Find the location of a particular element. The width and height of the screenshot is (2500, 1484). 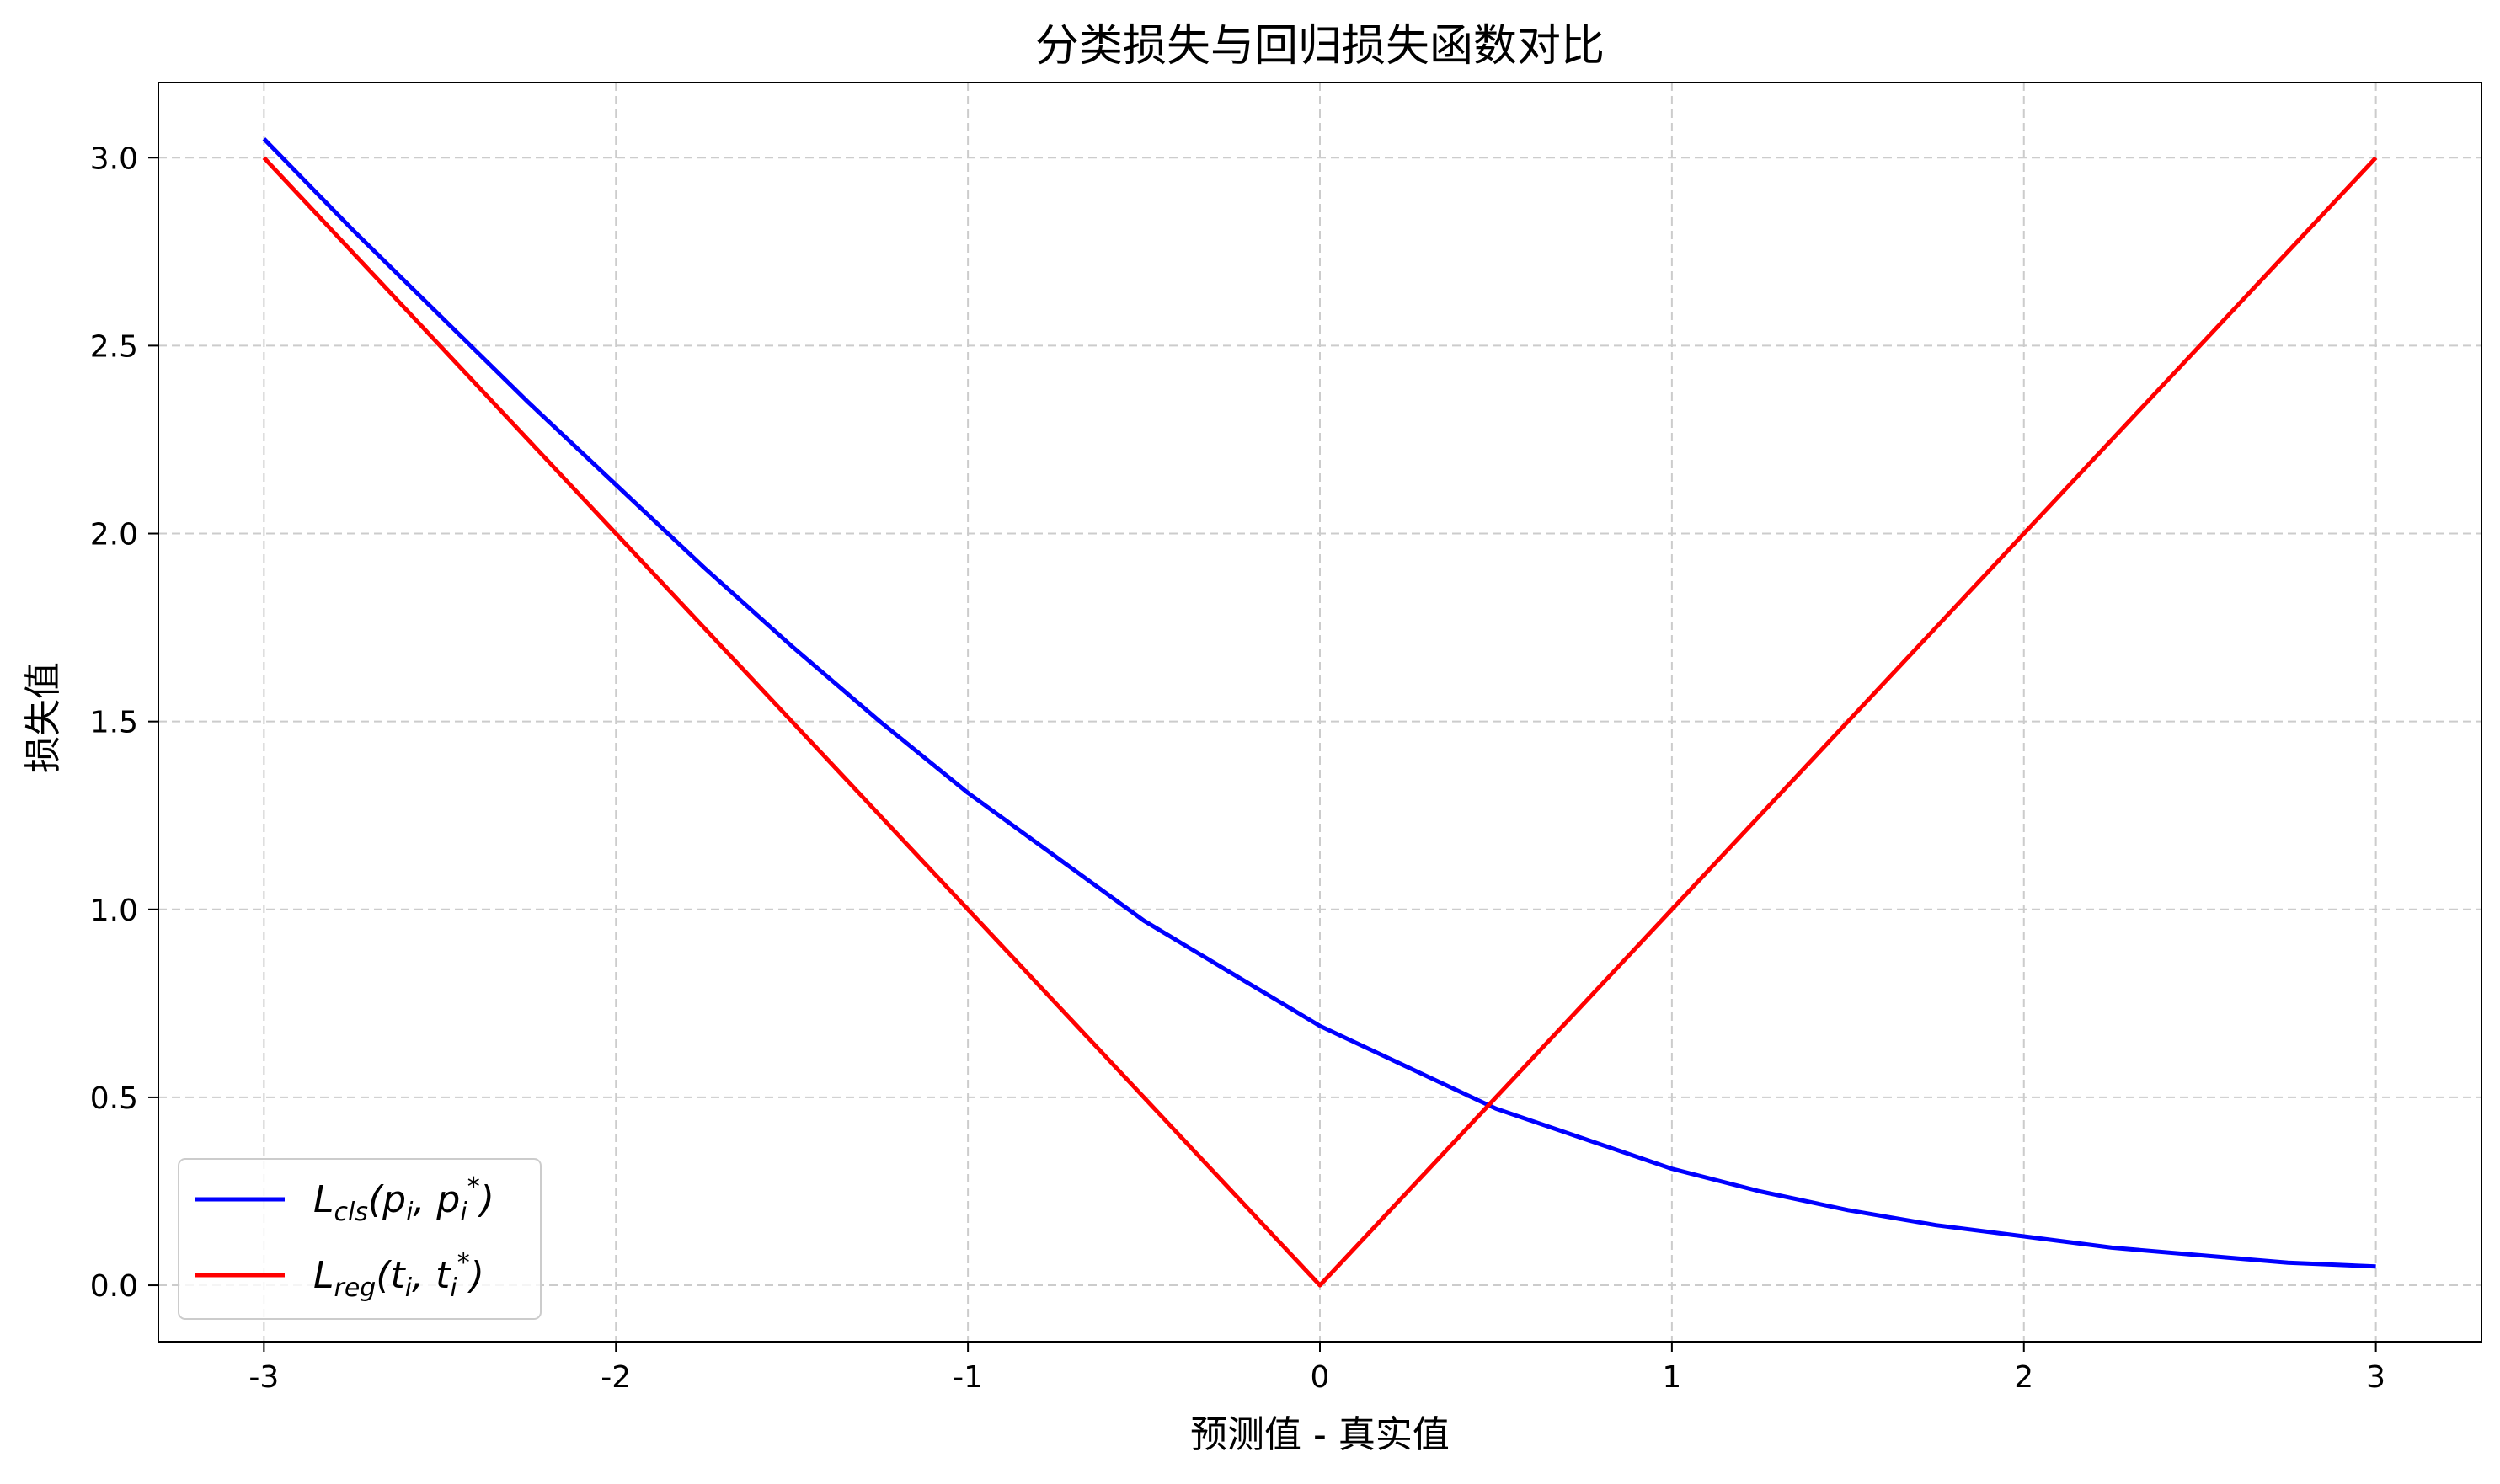

x-axis-label: 预测值 - 真实值 is located at coordinates (1320, 1435).